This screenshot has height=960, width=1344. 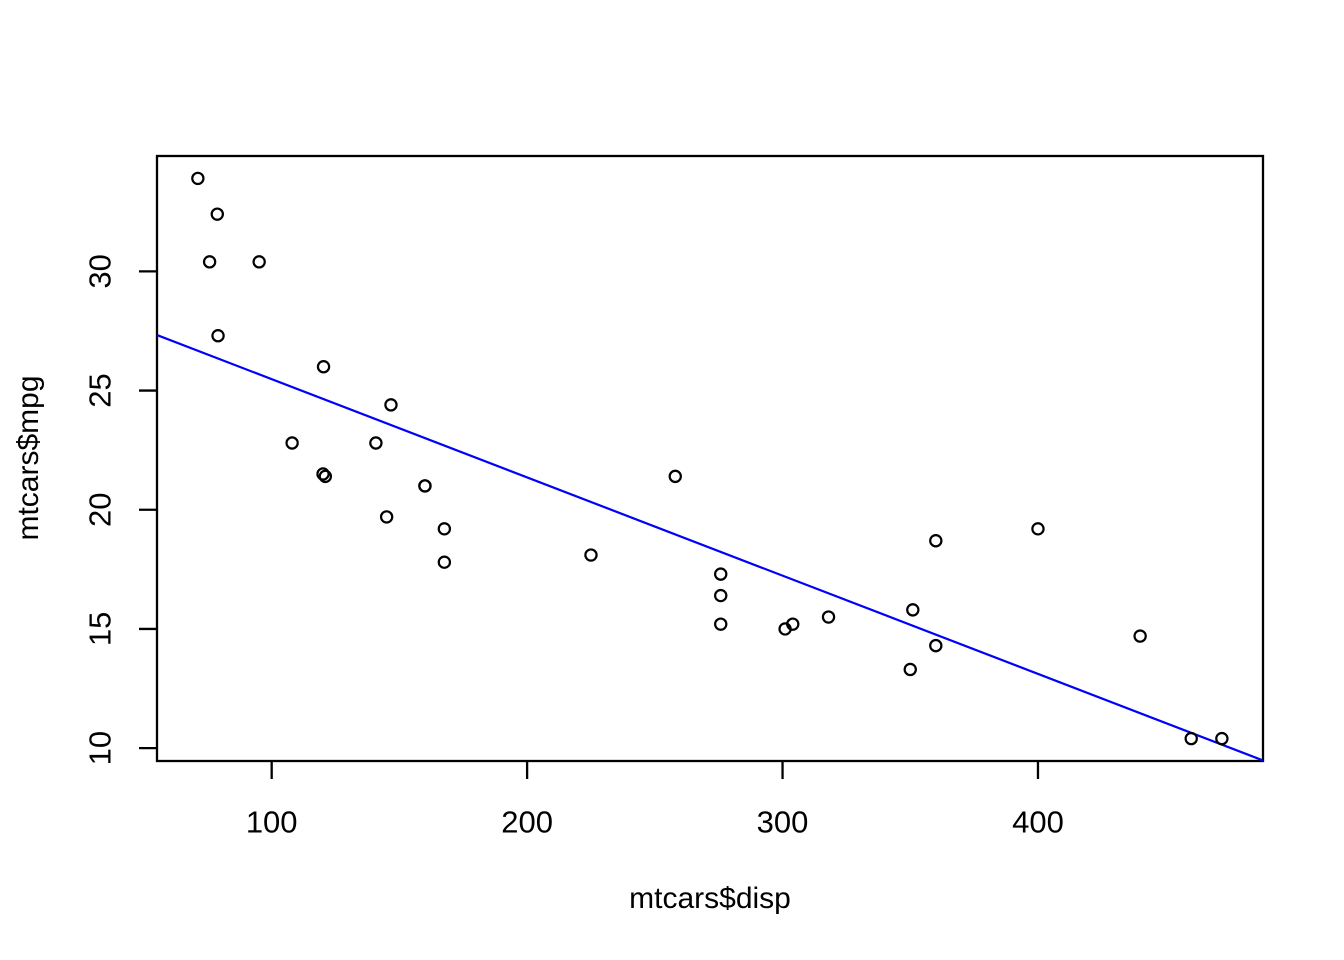 I want to click on x-tick-label: 200, so click(x=527, y=822).